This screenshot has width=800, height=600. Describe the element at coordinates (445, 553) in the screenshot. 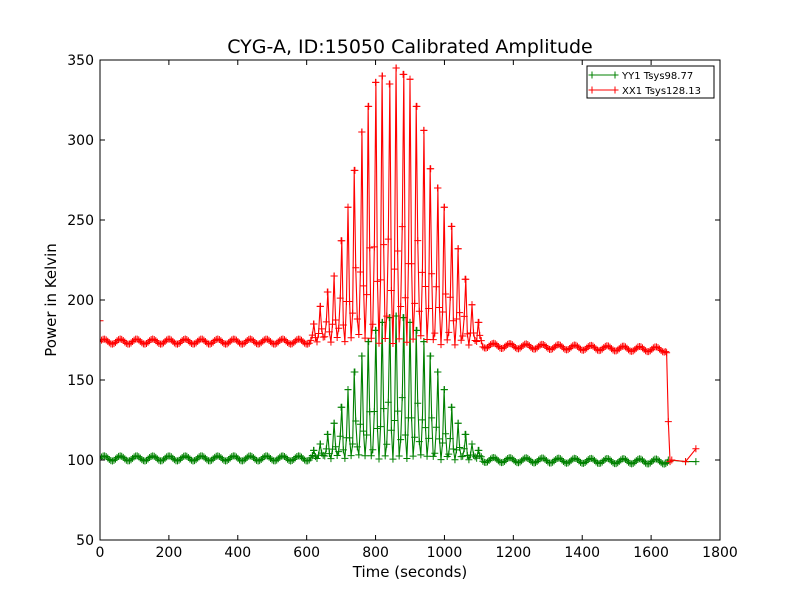

I see `x-tick-label: 1000` at that location.